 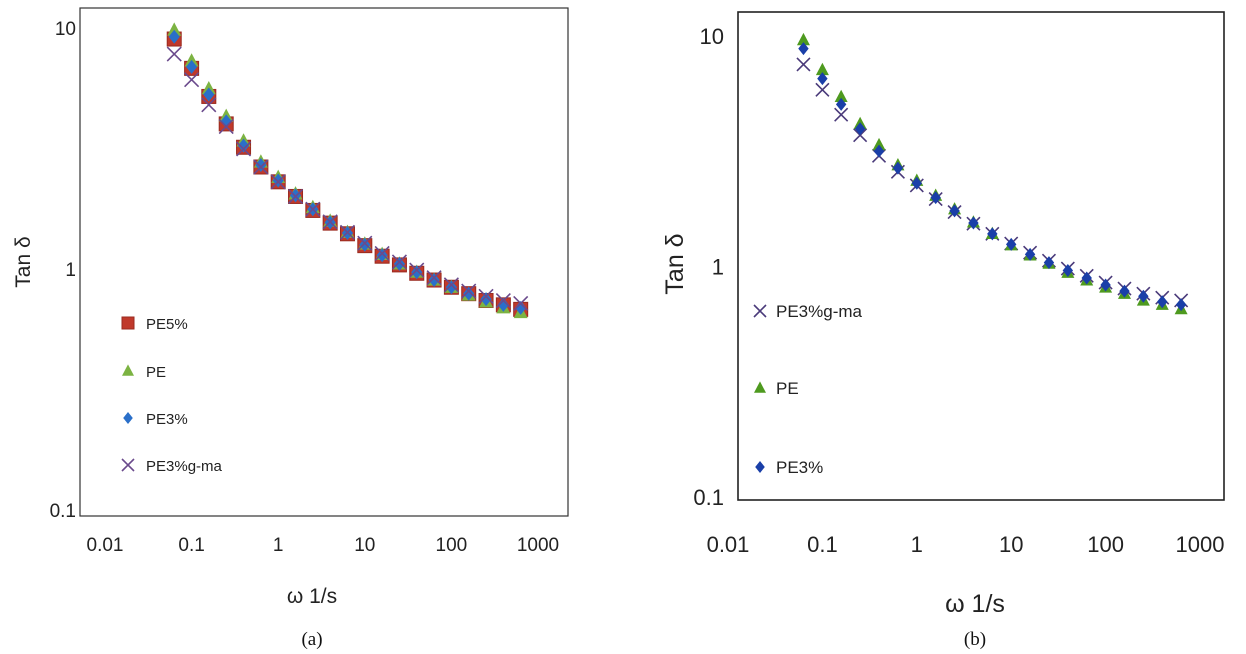 I want to click on series-pe3-g-ma, so click(x=347, y=178).